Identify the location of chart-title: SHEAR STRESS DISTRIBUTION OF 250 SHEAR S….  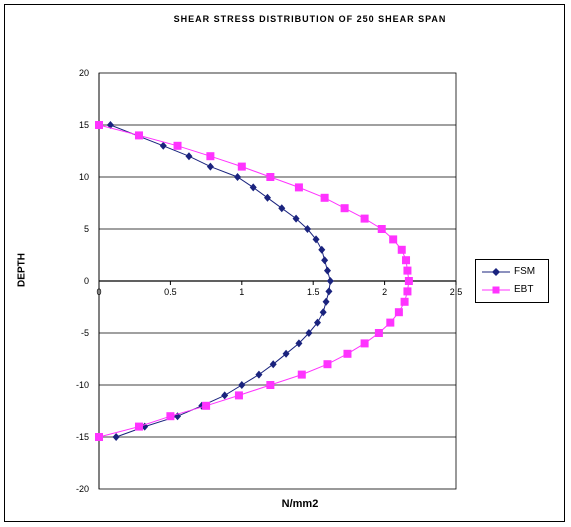
(310, 19).